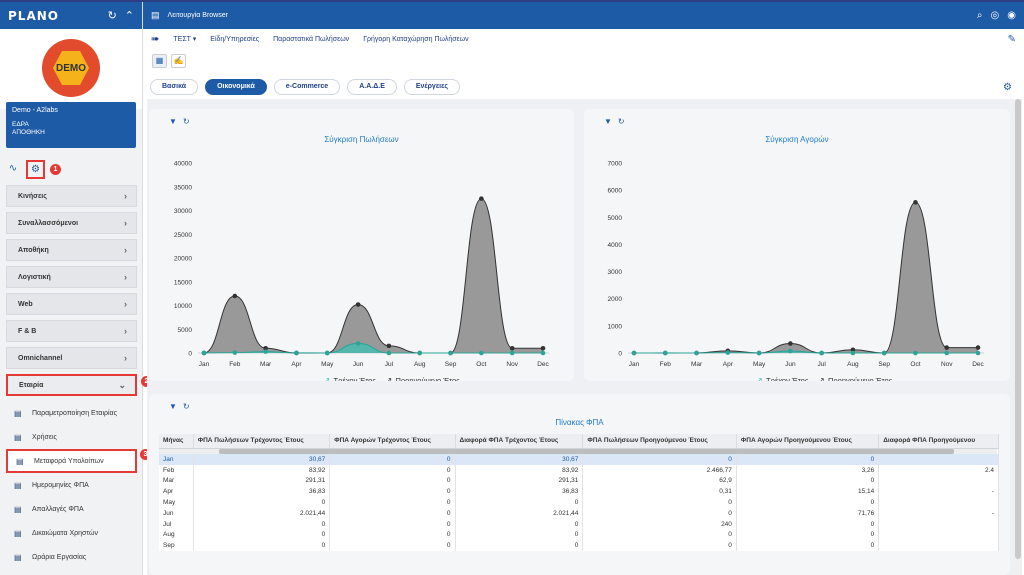 The height and width of the screenshot is (575, 1024). What do you see at coordinates (129, 16) in the screenshot?
I see `collapse-icon: ⌃` at bounding box center [129, 16].